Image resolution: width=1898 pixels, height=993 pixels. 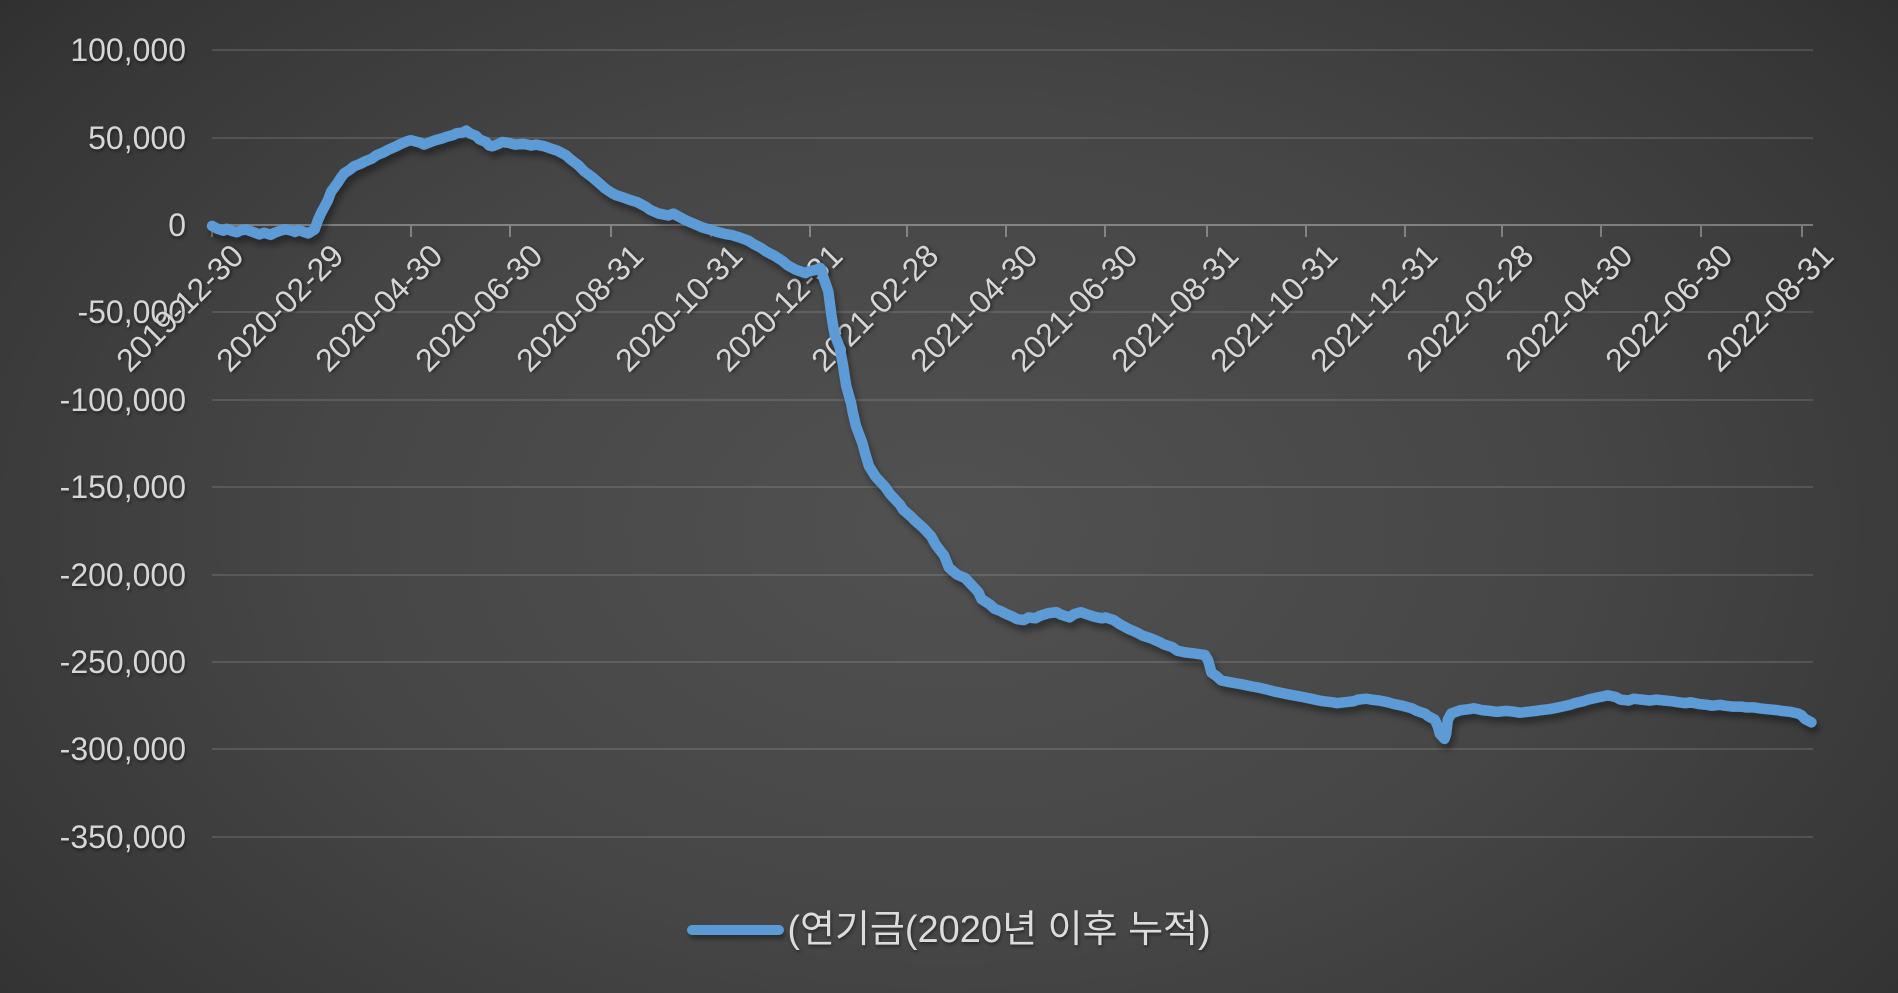 What do you see at coordinates (1012, 836) in the screenshot?
I see `gridline--350,000` at bounding box center [1012, 836].